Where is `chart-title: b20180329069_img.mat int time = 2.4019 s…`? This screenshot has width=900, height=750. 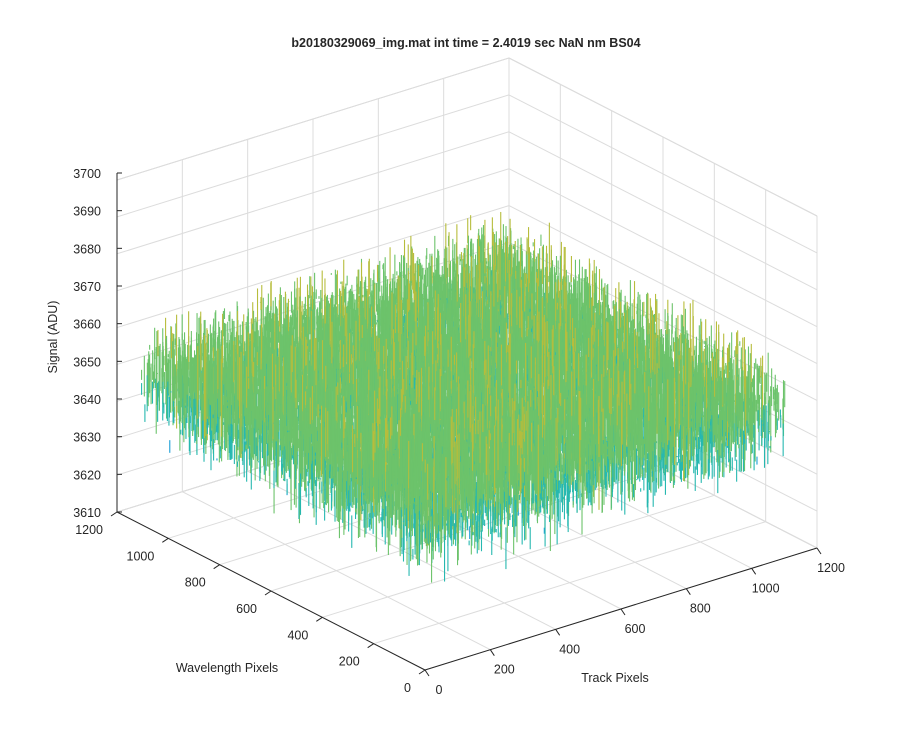
chart-title: b20180329069_img.mat int time = 2.4019 s… is located at coordinates (465, 43).